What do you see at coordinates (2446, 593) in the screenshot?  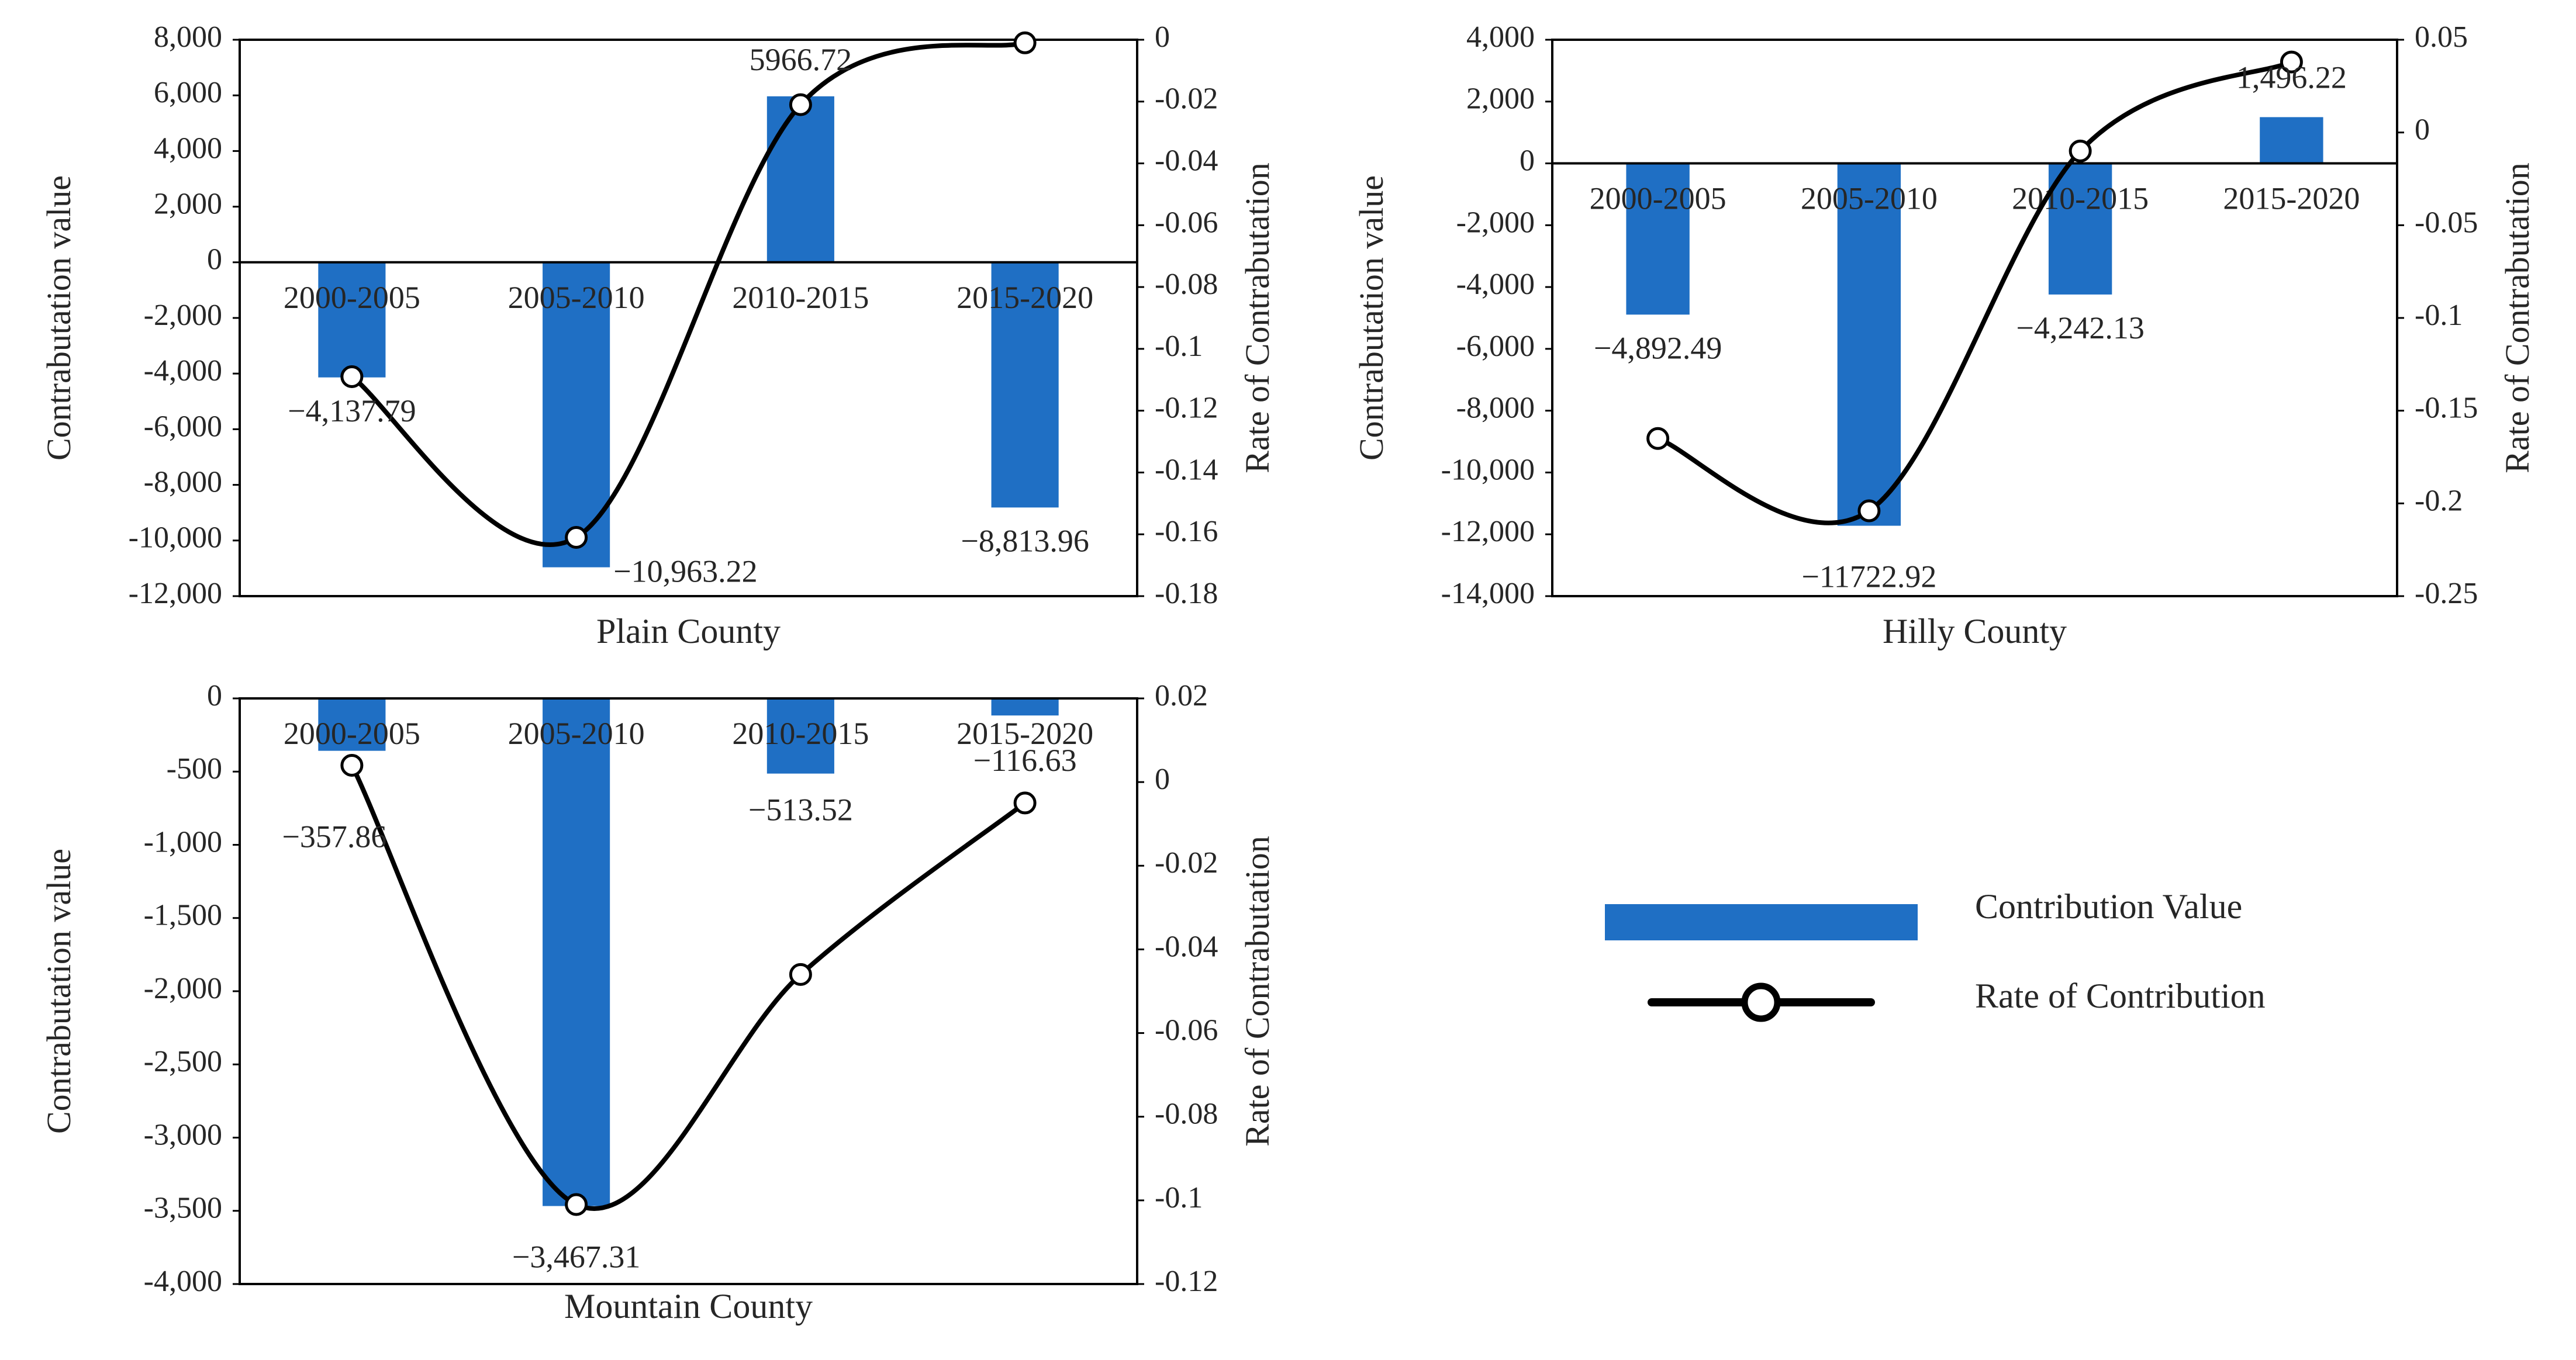 I see `y2-tick-label: -0.25` at bounding box center [2446, 593].